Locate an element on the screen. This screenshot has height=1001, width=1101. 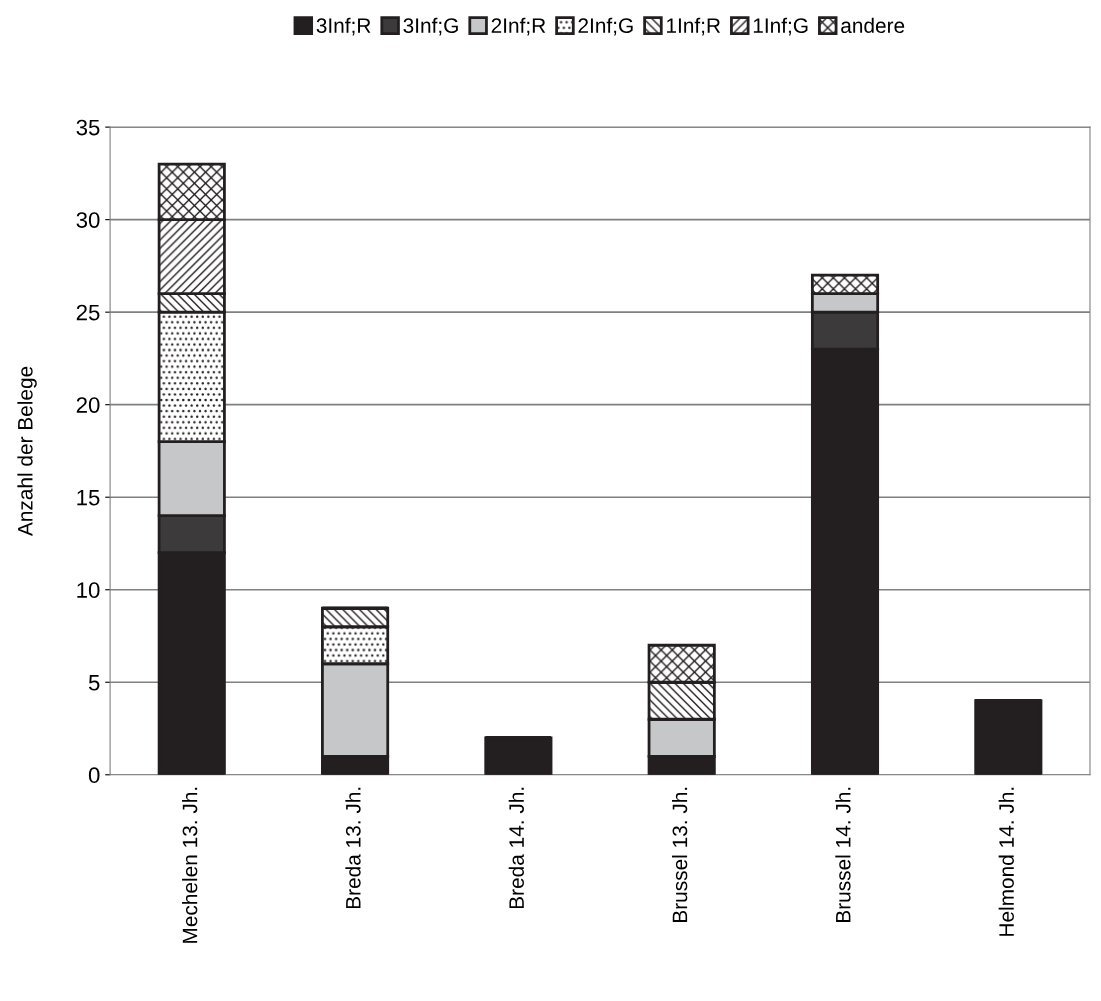
x-tick-label: Brussel 13. Jh. is located at coordinates (679, 854).